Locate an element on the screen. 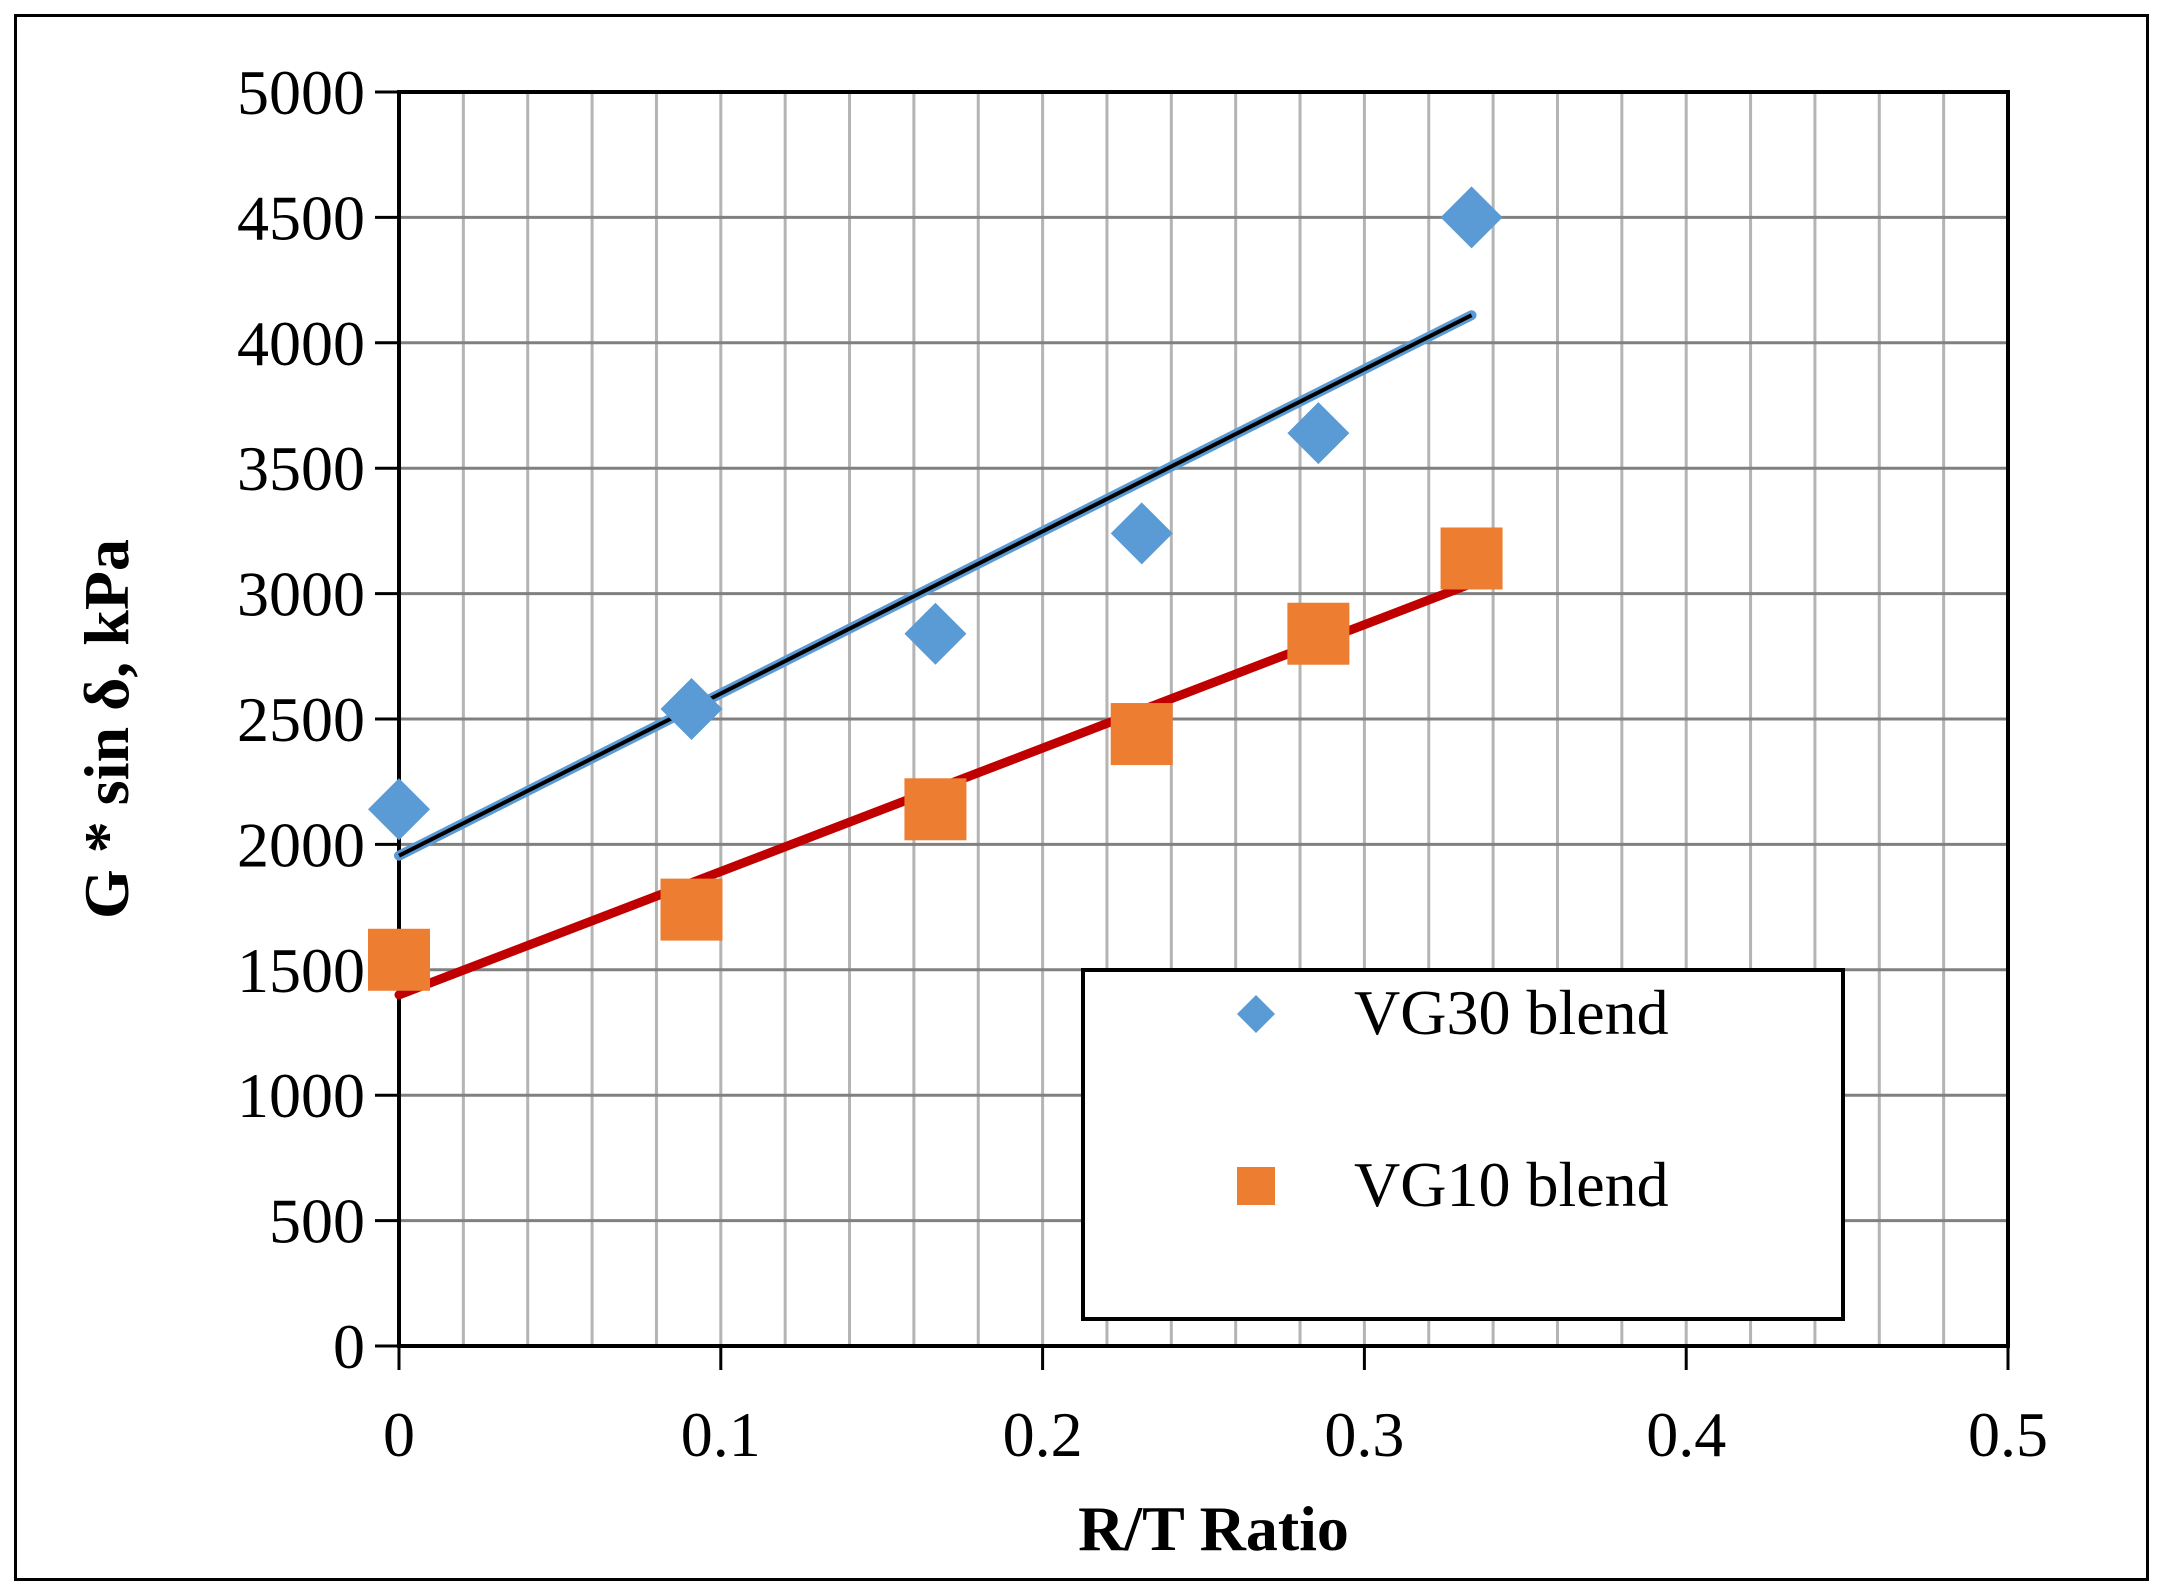 The height and width of the screenshot is (1595, 2169). legend-diamond-icon is located at coordinates (1256, 1014).